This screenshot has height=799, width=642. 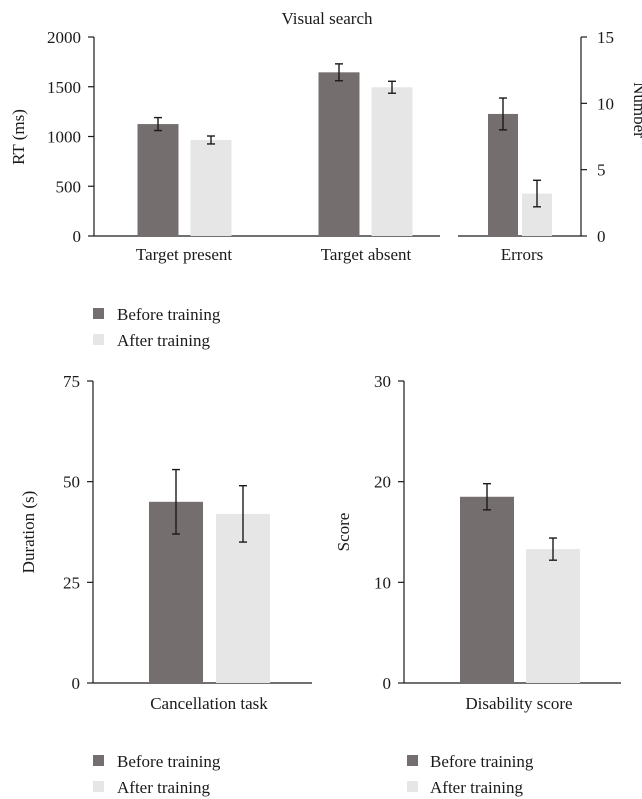 I want to click on y-tick-label: 1500, so click(x=64, y=87).